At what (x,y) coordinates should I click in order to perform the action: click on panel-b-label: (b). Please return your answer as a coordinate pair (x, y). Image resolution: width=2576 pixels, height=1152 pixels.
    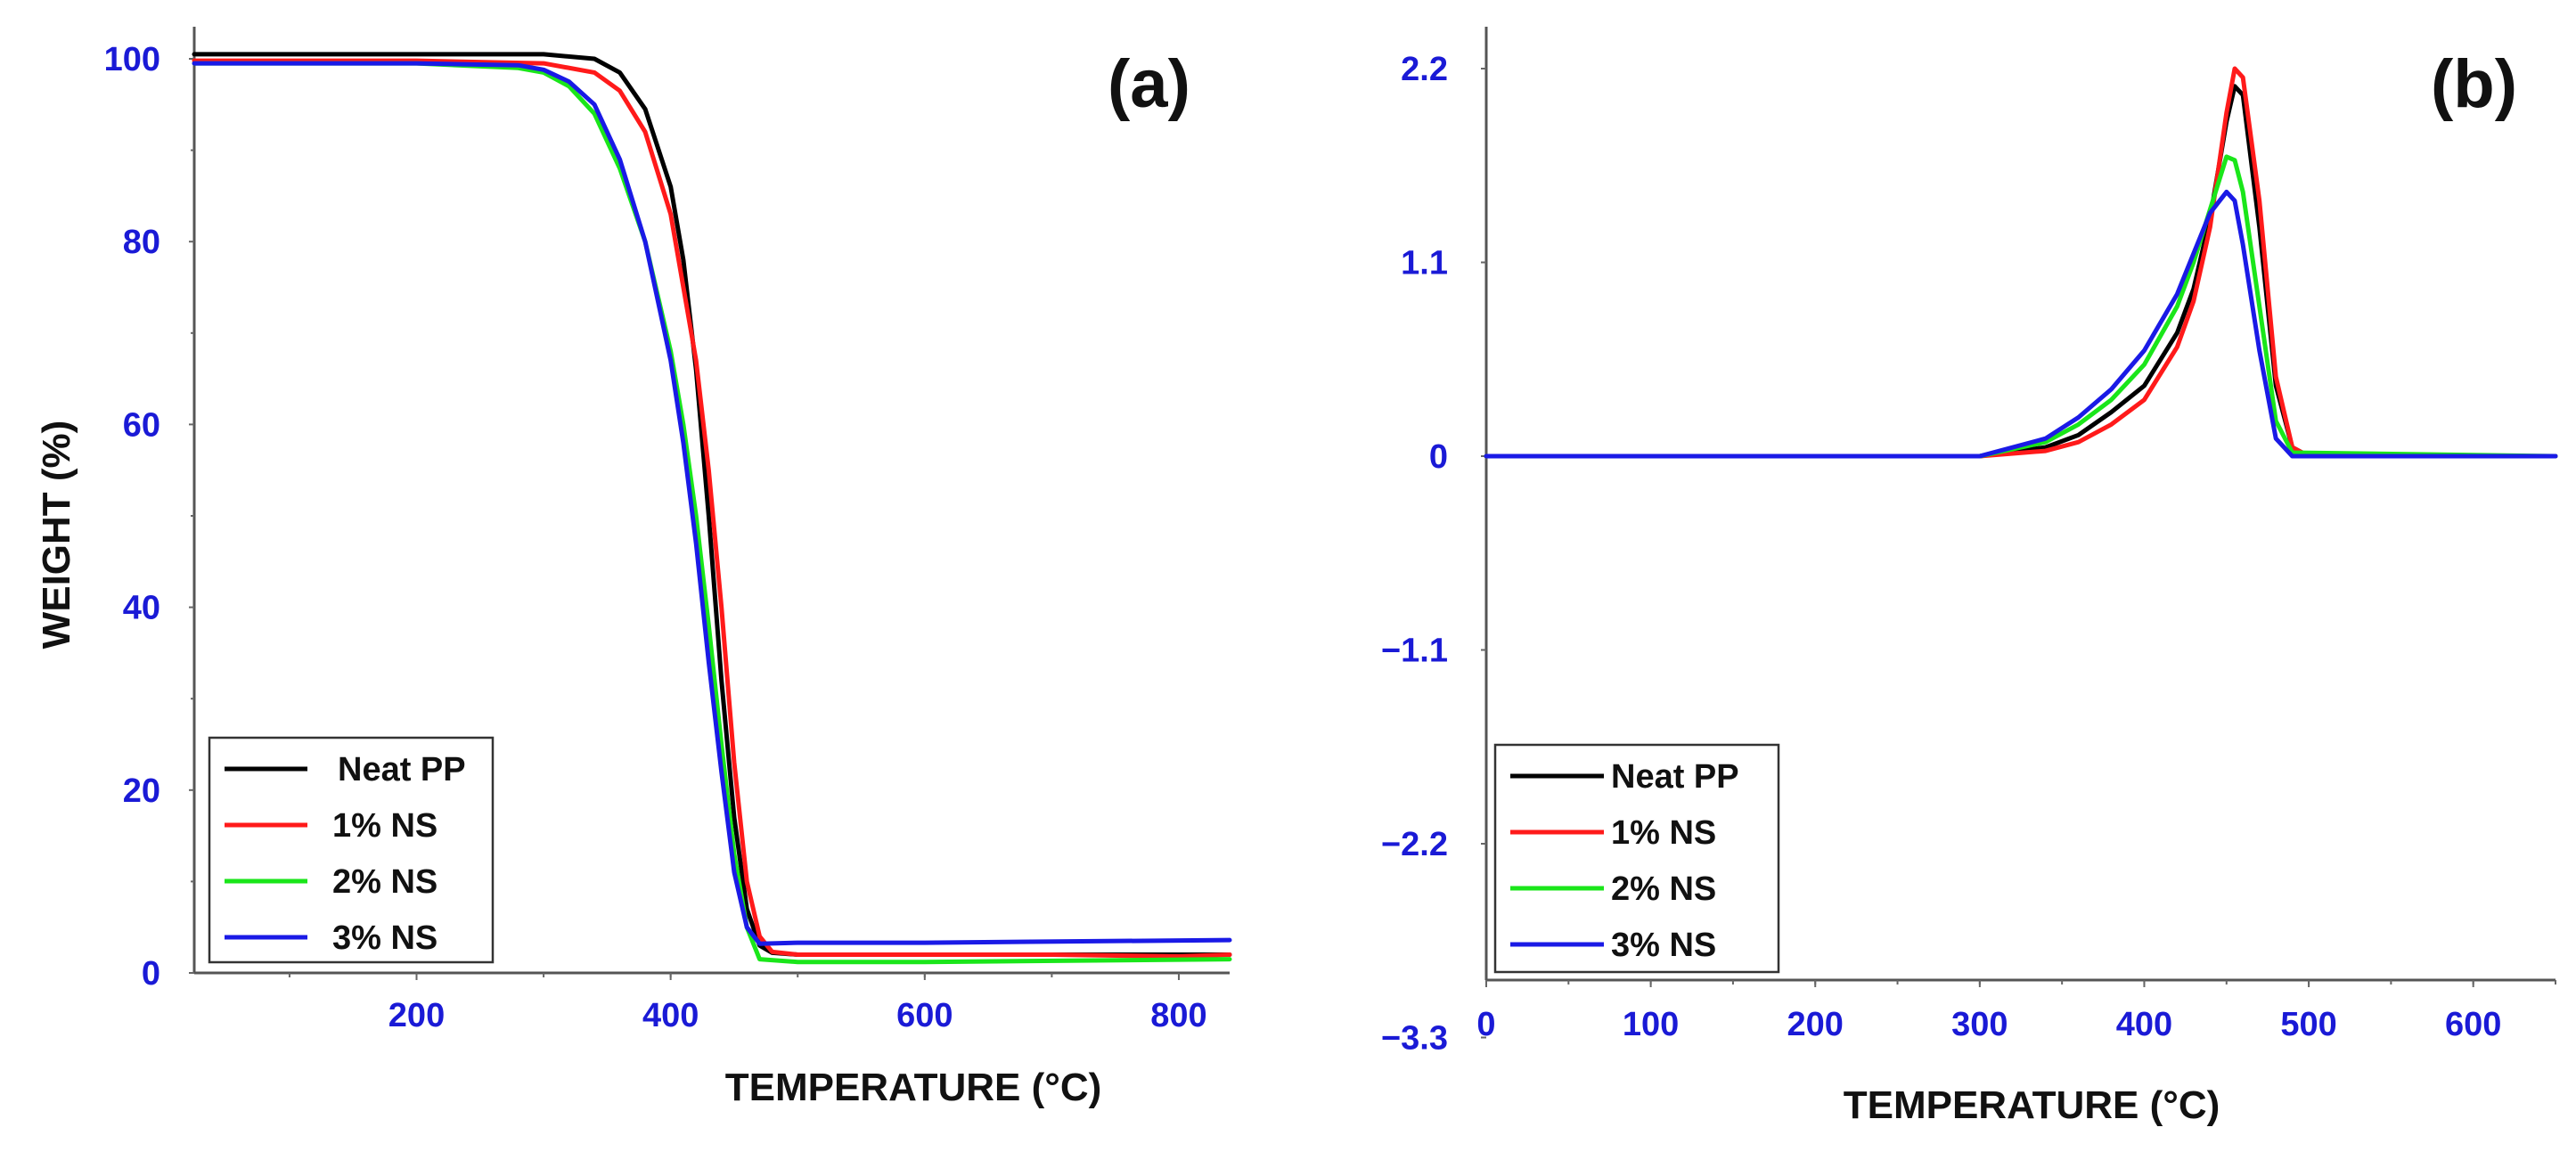
    Looking at the image, I should click on (2474, 84).